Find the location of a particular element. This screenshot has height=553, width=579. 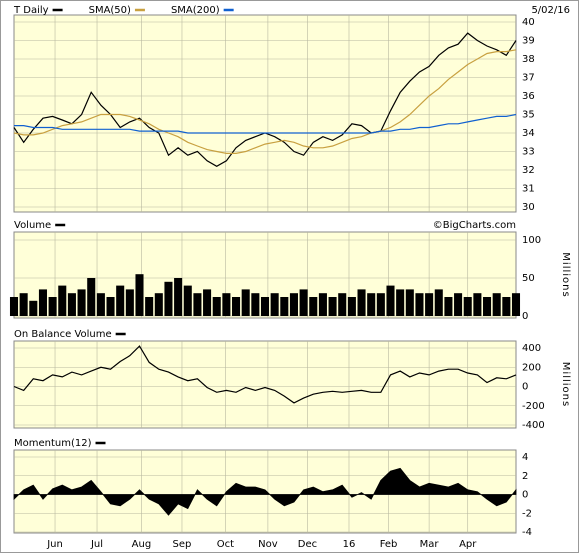

legend-label: Volume is located at coordinates (32, 225).